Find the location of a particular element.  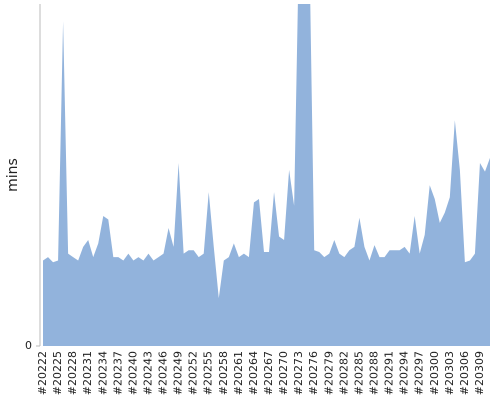

x-tick-label: #20231 is located at coordinates (87, 373).